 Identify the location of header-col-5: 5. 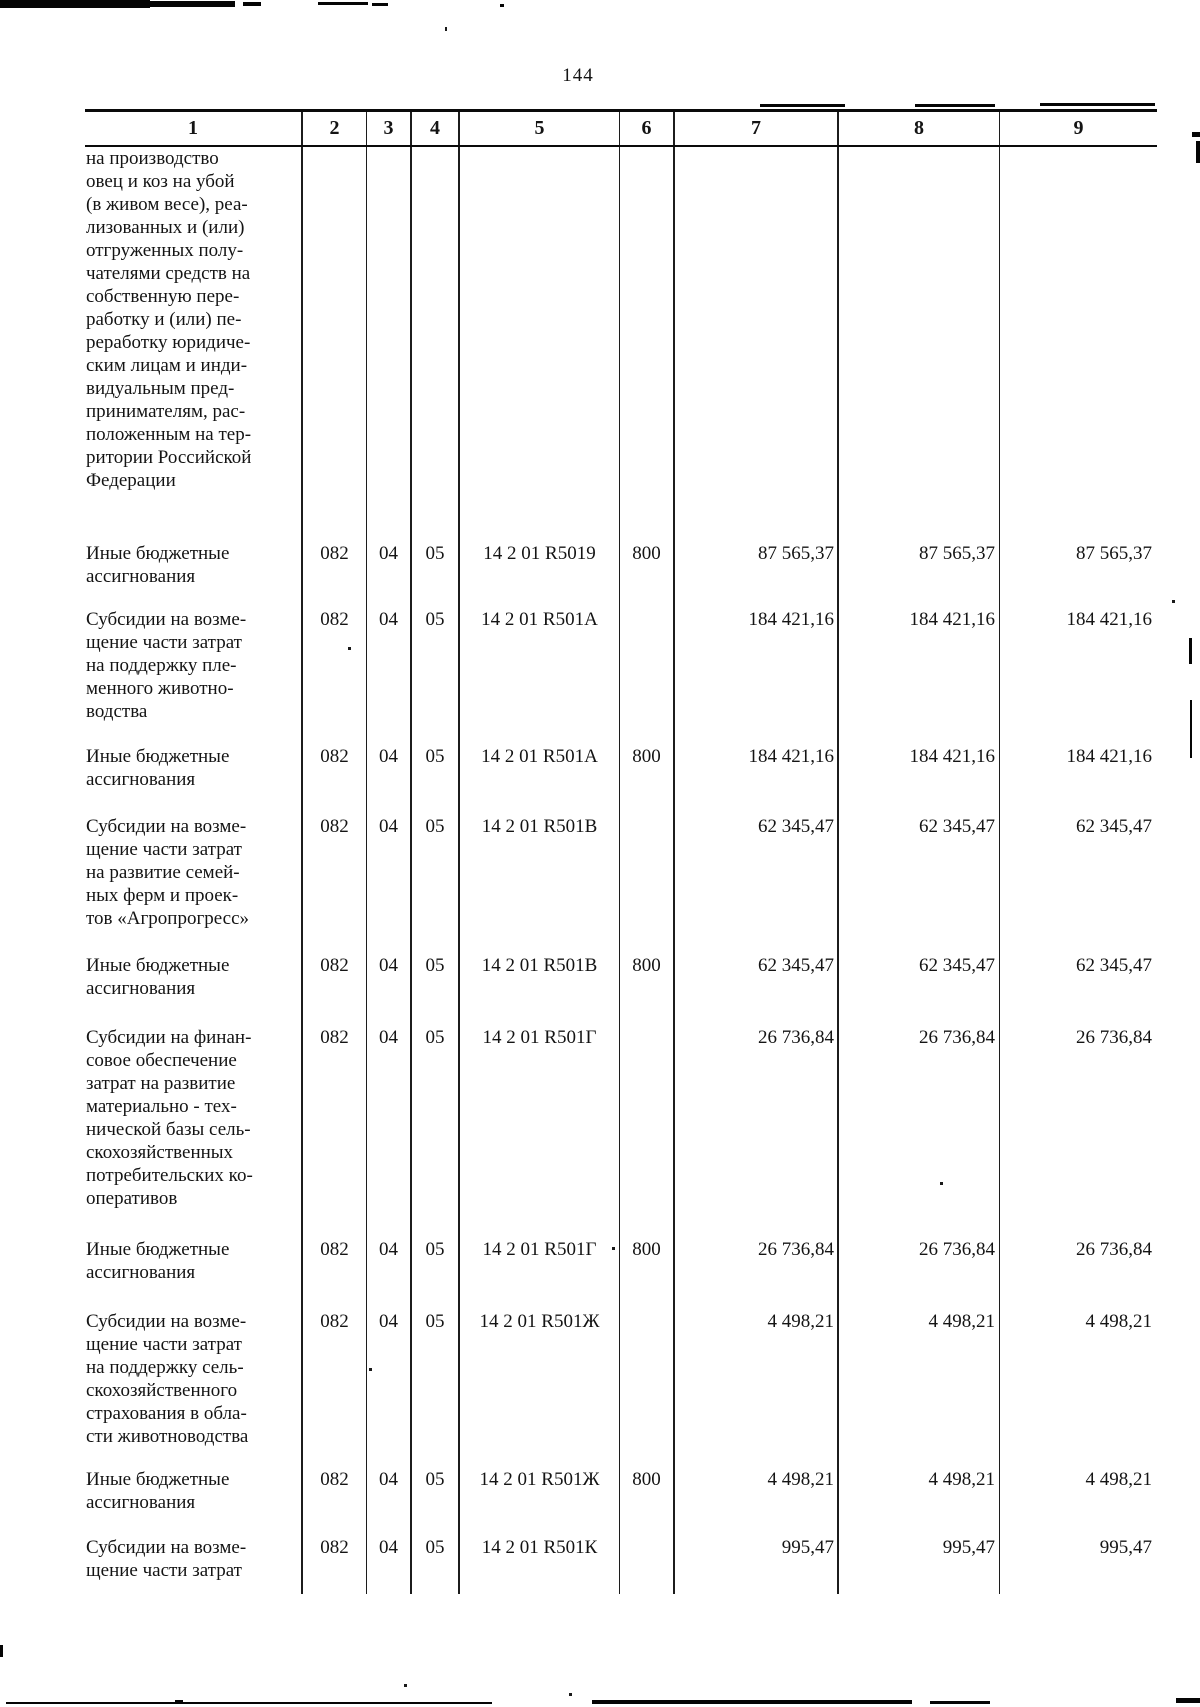
(540, 128).